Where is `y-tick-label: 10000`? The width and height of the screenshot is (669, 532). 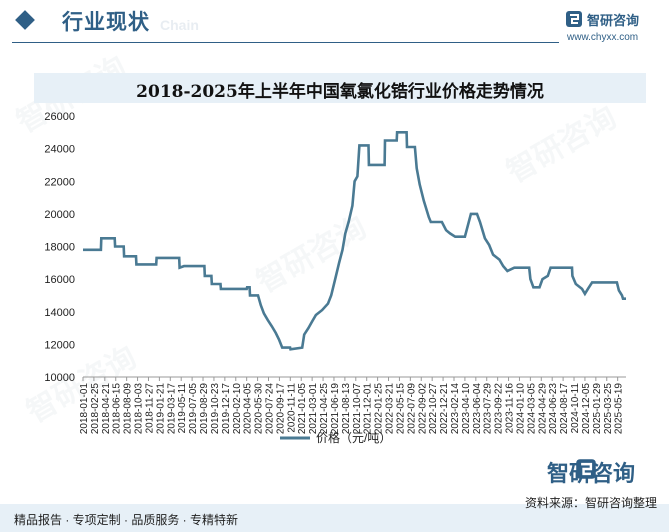
y-tick-label: 10000 is located at coordinates (59, 378).